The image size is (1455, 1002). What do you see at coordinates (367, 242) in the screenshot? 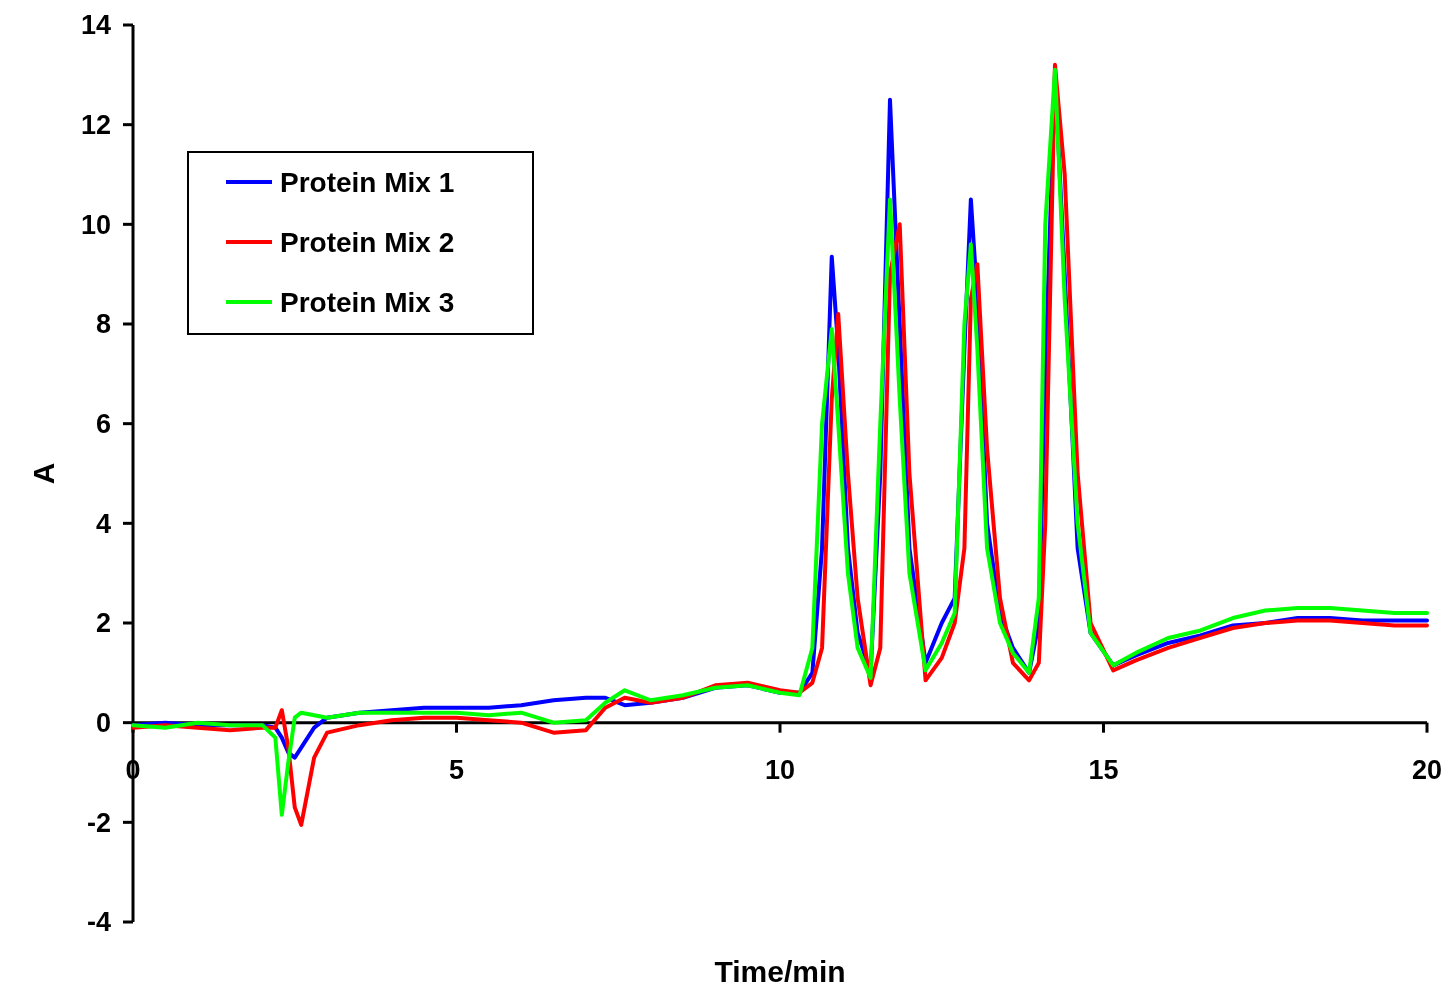
I see `legend-label: Protein Mix 2` at bounding box center [367, 242].